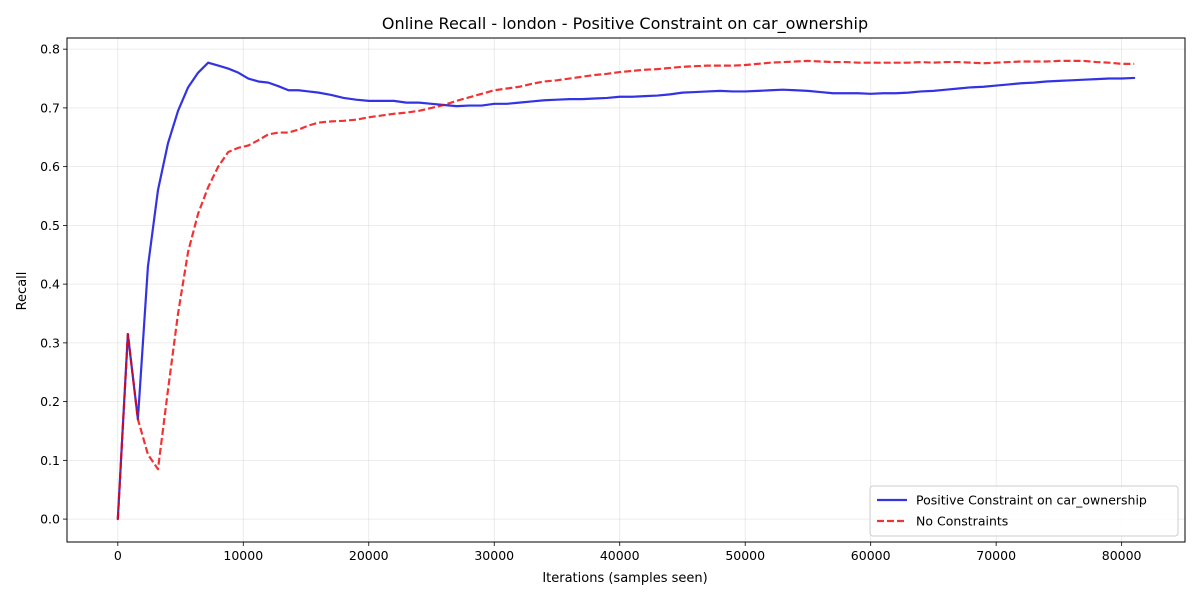 Image resolution: width=1200 pixels, height=600 pixels. I want to click on x-tick-label: 40000, so click(620, 555).